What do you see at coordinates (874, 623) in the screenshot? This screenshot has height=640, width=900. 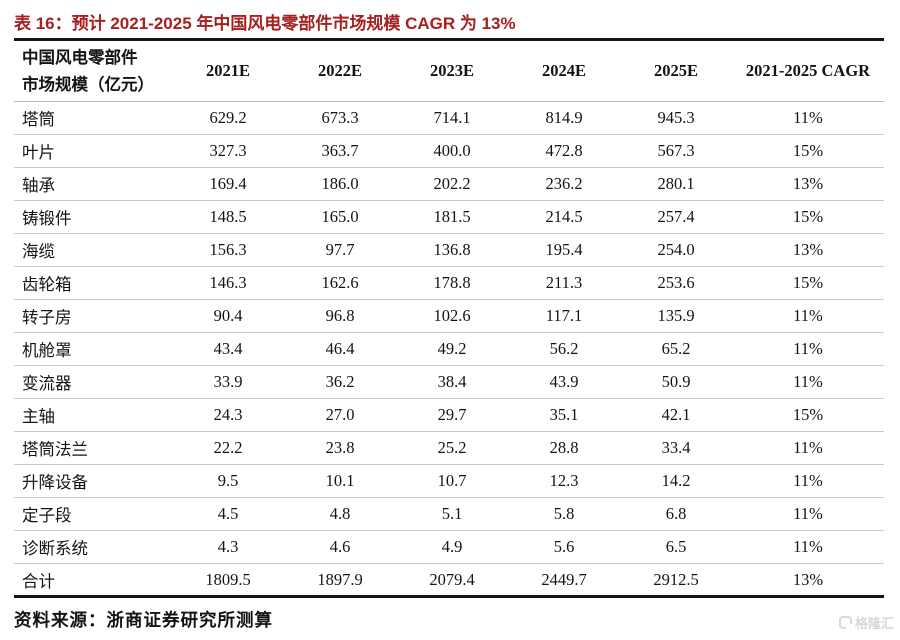 I see `watermark-text: 格隆汇` at bounding box center [874, 623].